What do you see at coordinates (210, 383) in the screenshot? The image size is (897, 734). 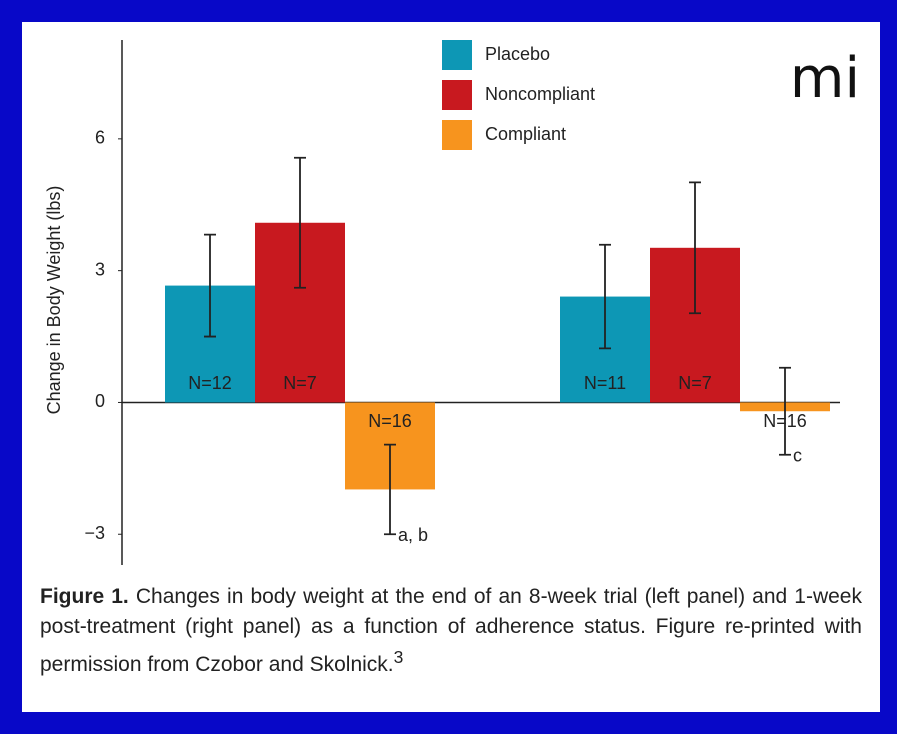 I see `bar-annotation: N=12` at bounding box center [210, 383].